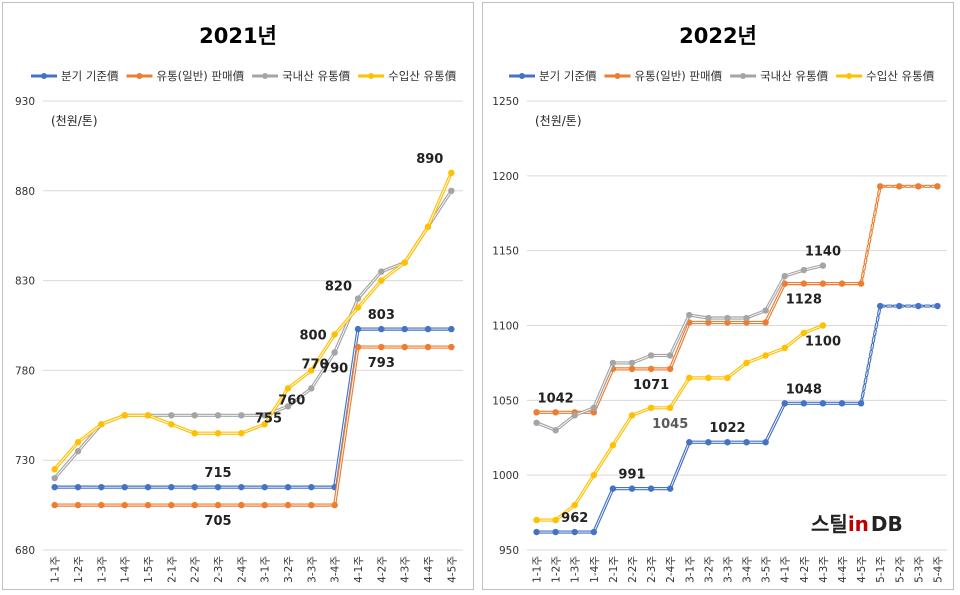  Describe the element at coordinates (671, 569) in the screenshot. I see `x-tick-label: 2-4주` at that location.